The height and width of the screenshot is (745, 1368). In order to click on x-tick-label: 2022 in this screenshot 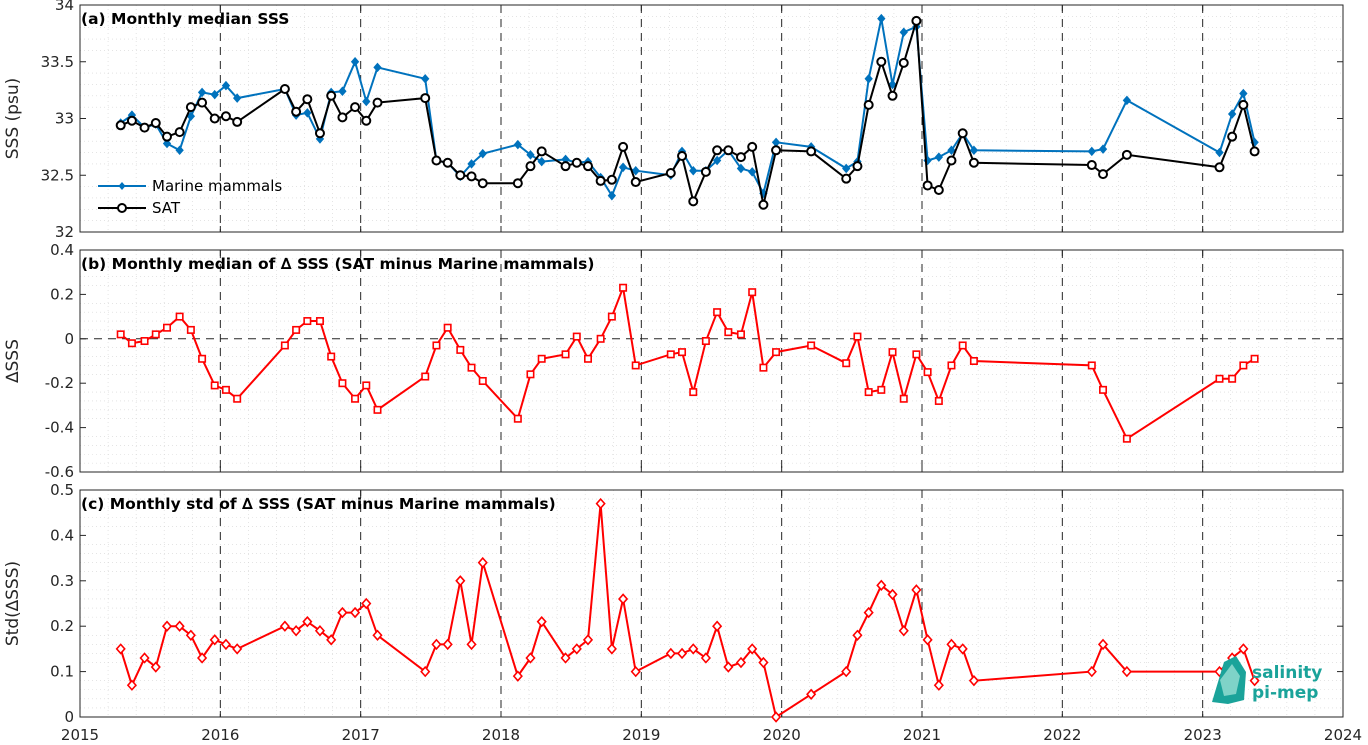, I will do `click(1062, 735)`.